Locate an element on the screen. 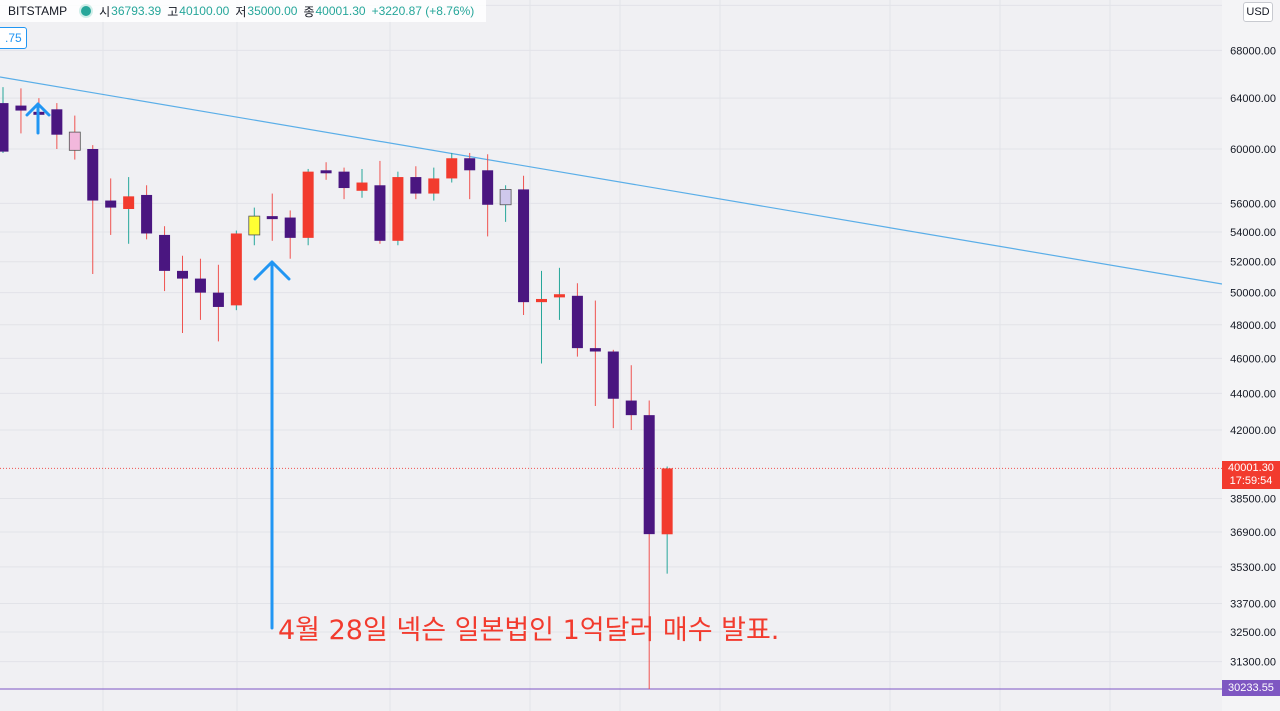 The width and height of the screenshot is (1280, 711). price-tick-label: 64000.00 is located at coordinates (1253, 99).